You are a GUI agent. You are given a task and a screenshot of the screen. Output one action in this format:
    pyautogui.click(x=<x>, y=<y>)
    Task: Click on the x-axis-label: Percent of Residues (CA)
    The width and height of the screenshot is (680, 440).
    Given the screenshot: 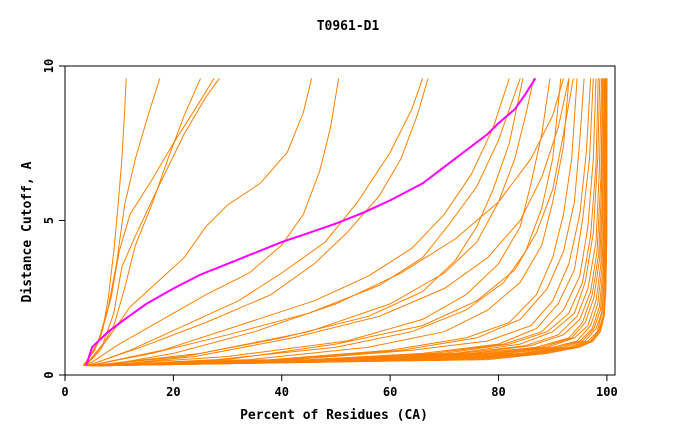 What is the action you would take?
    pyautogui.click(x=334, y=415)
    